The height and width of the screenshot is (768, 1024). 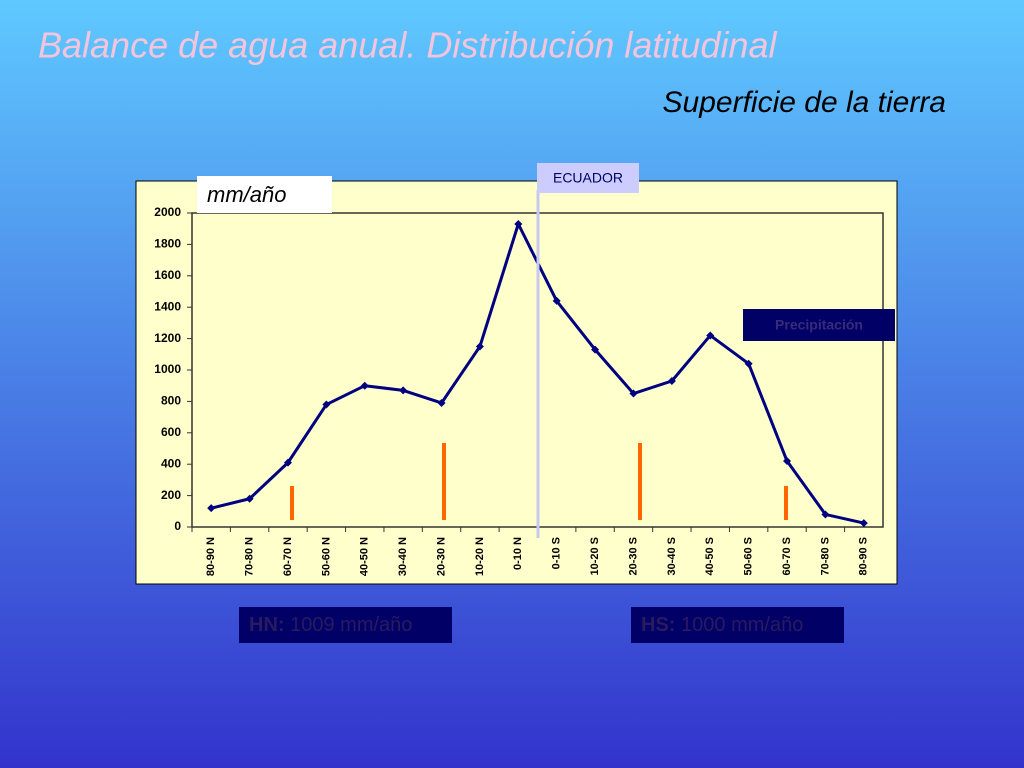 I want to click on x-tick-label: 0-10 S, so click(x=557, y=553).